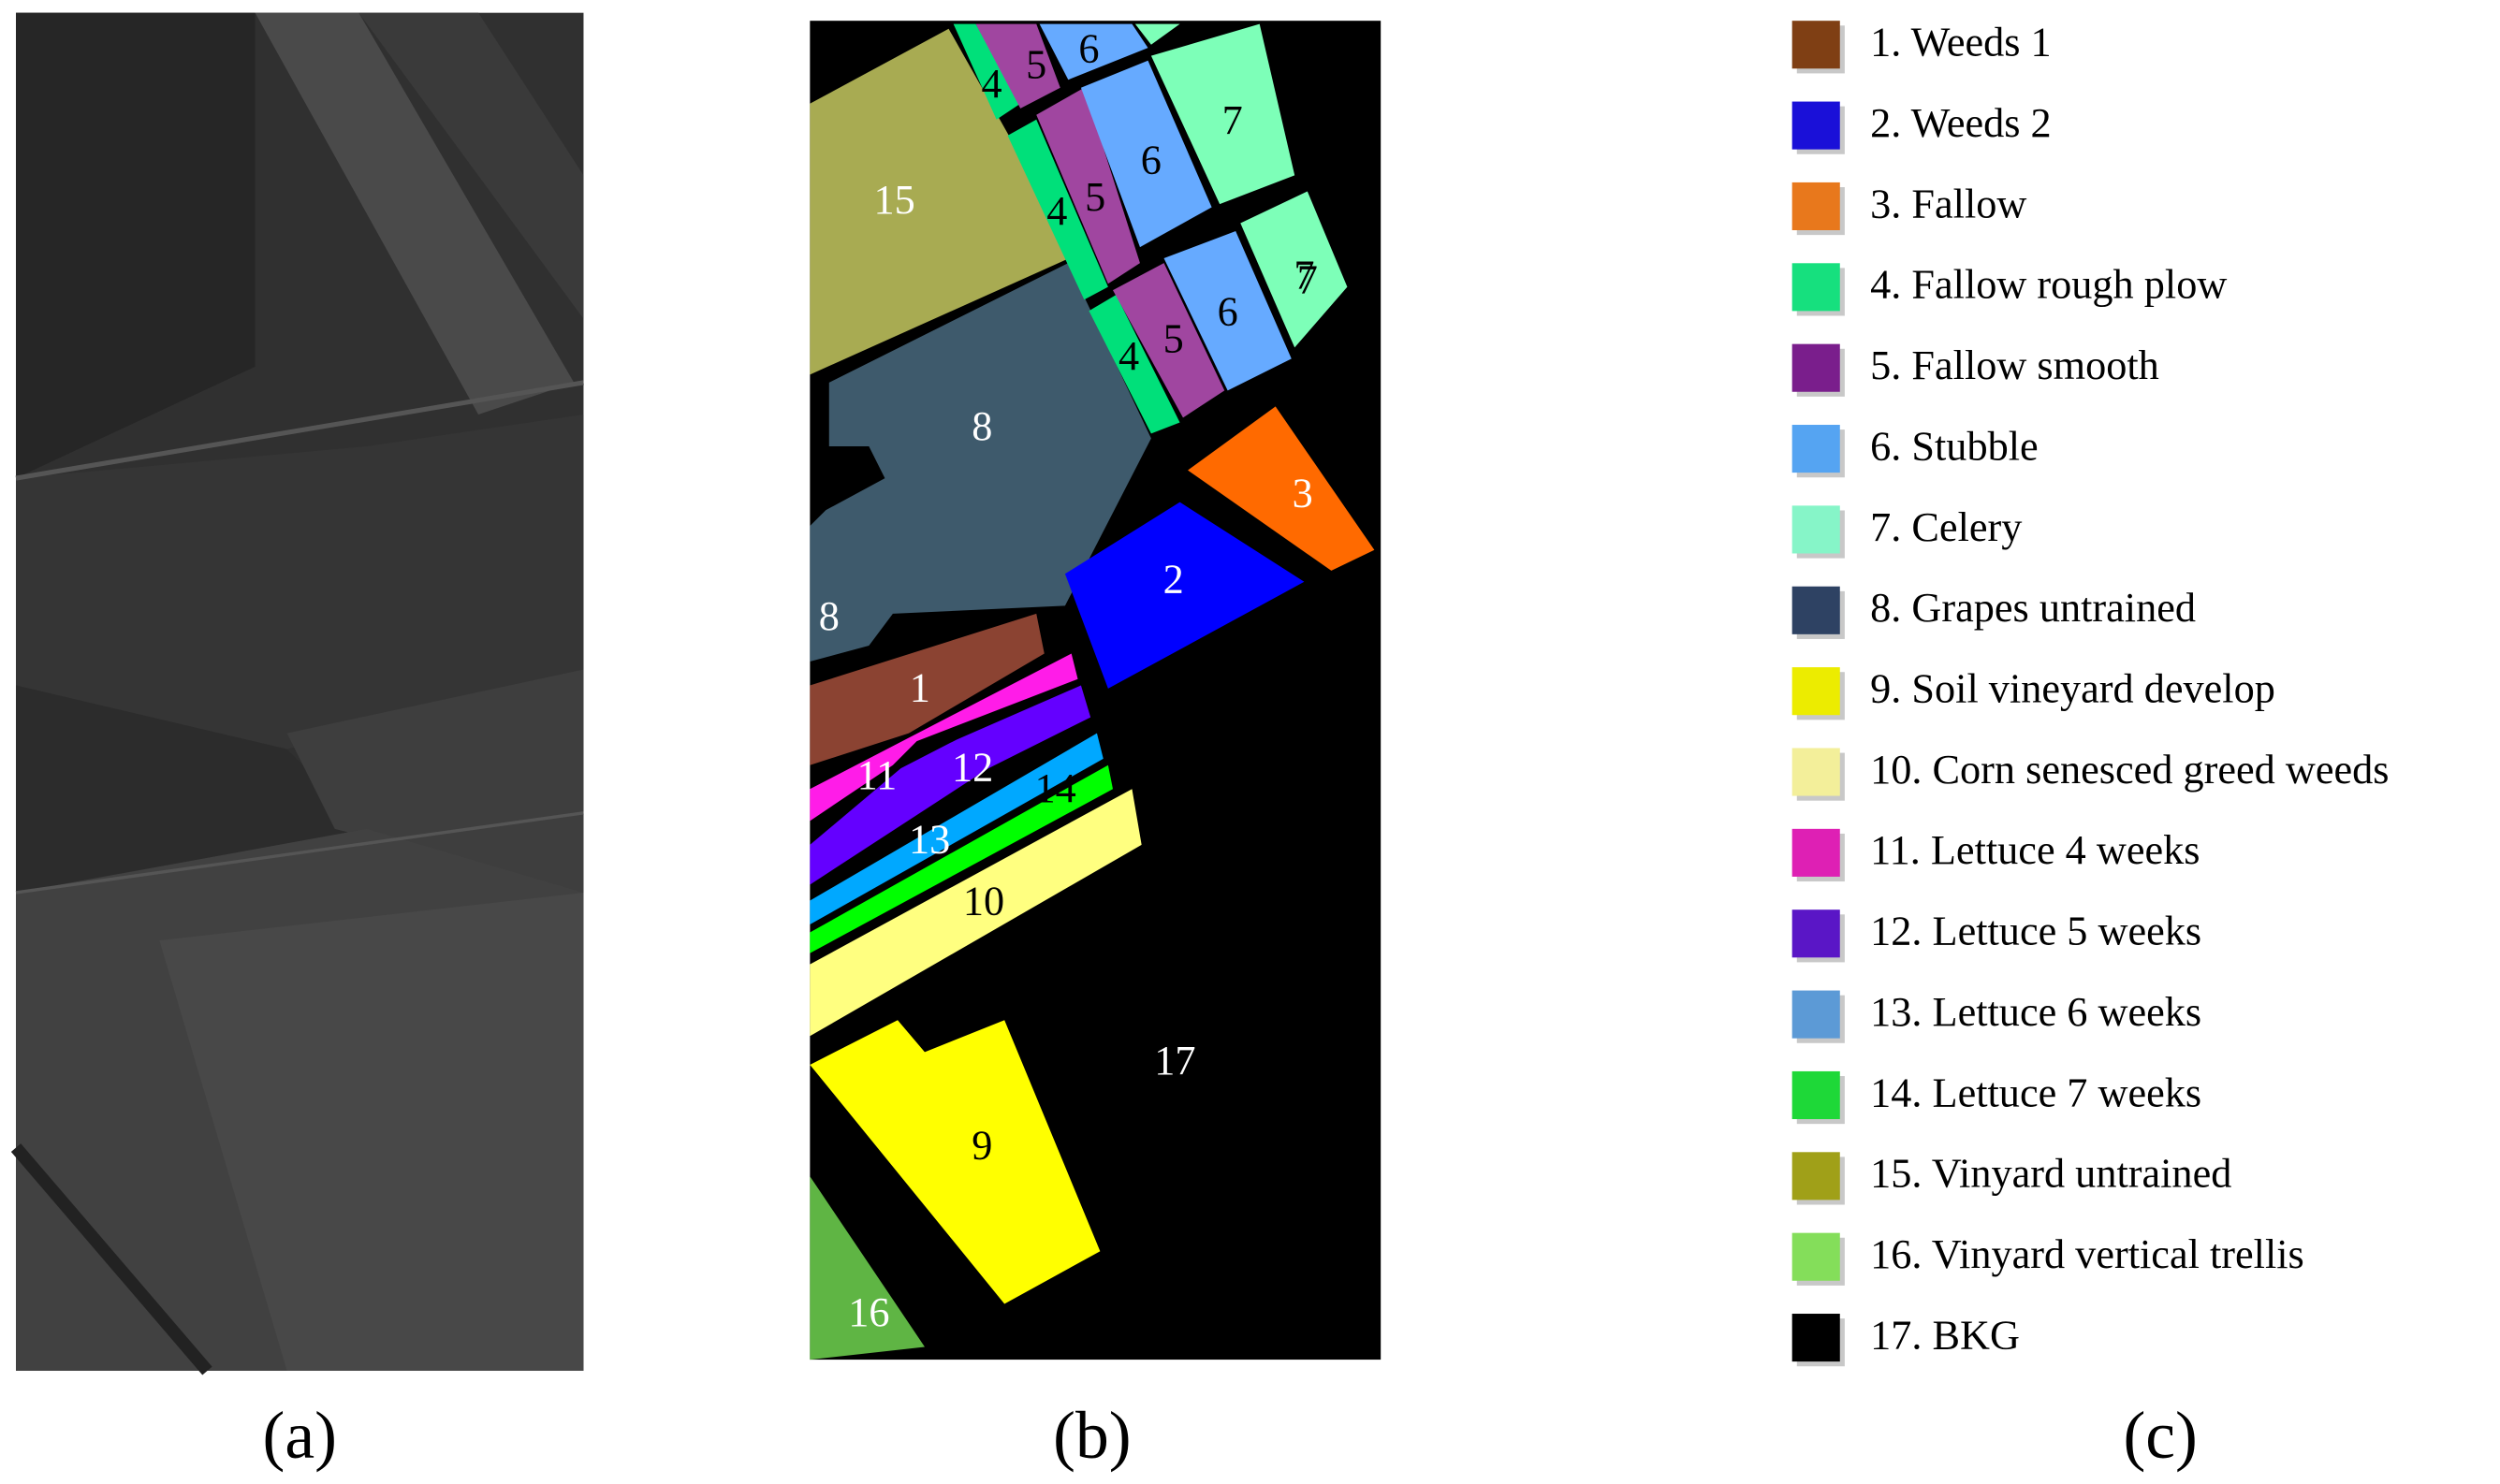 The width and height of the screenshot is (2500, 1484). What do you see at coordinates (984, 901) in the screenshot?
I see `map-label: 10` at bounding box center [984, 901].